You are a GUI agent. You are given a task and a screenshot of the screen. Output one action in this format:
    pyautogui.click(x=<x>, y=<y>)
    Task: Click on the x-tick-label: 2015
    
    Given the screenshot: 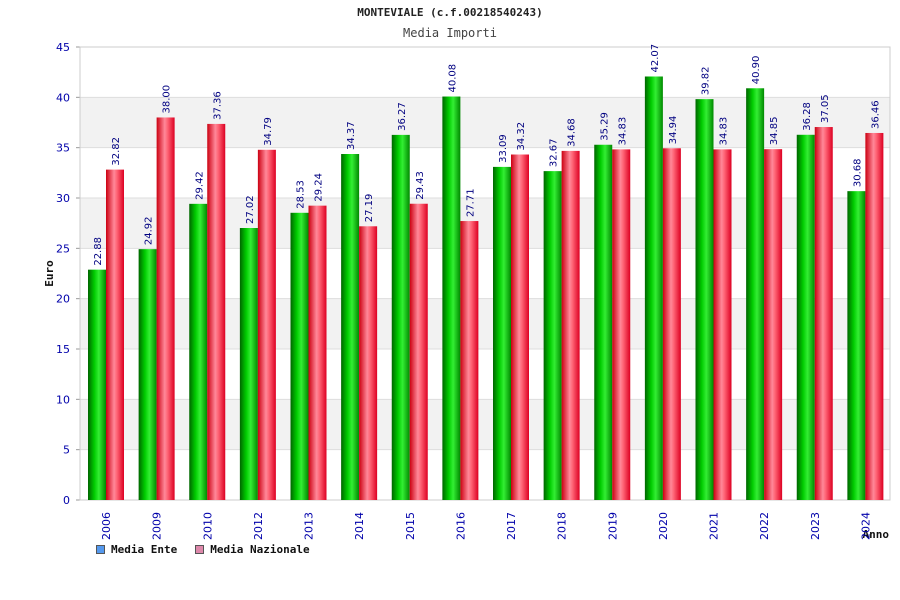 What is the action you would take?
    pyautogui.click(x=410, y=526)
    